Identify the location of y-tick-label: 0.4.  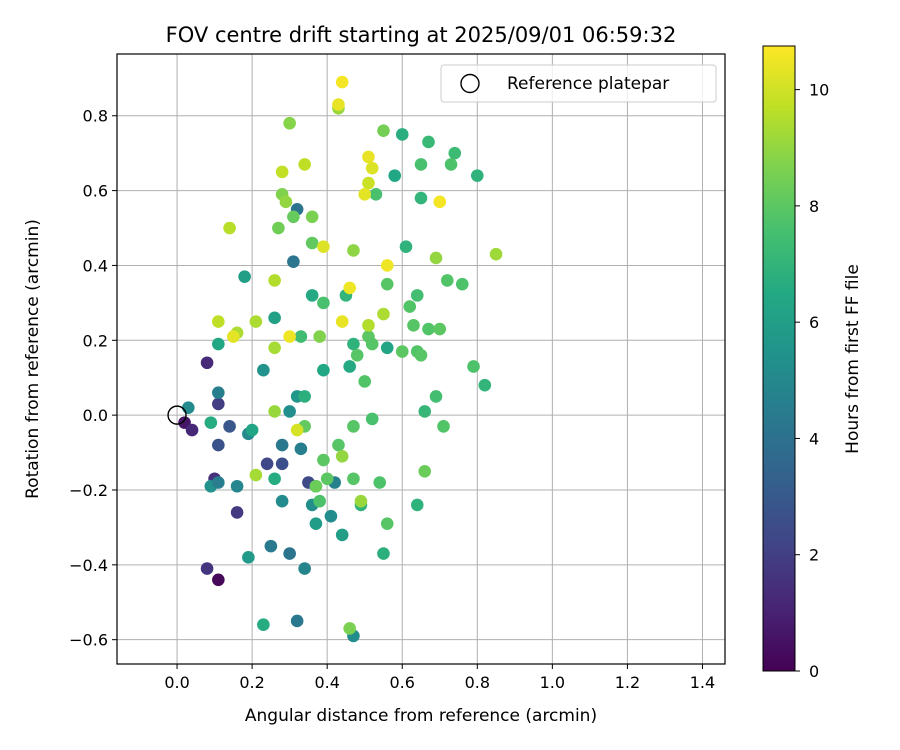
(95, 265).